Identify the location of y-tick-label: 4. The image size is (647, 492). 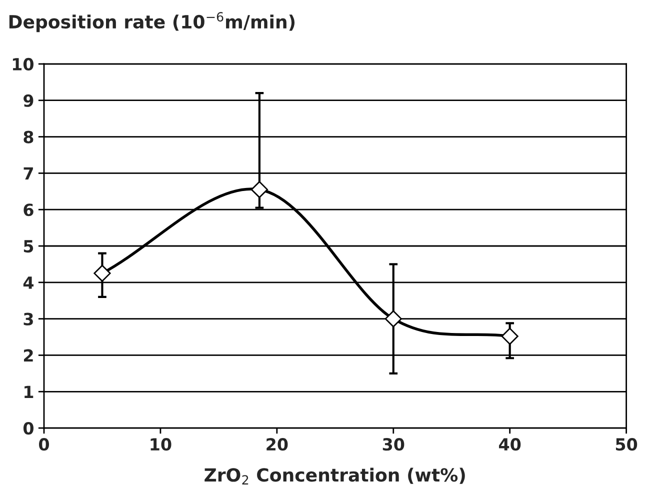
(28, 282).